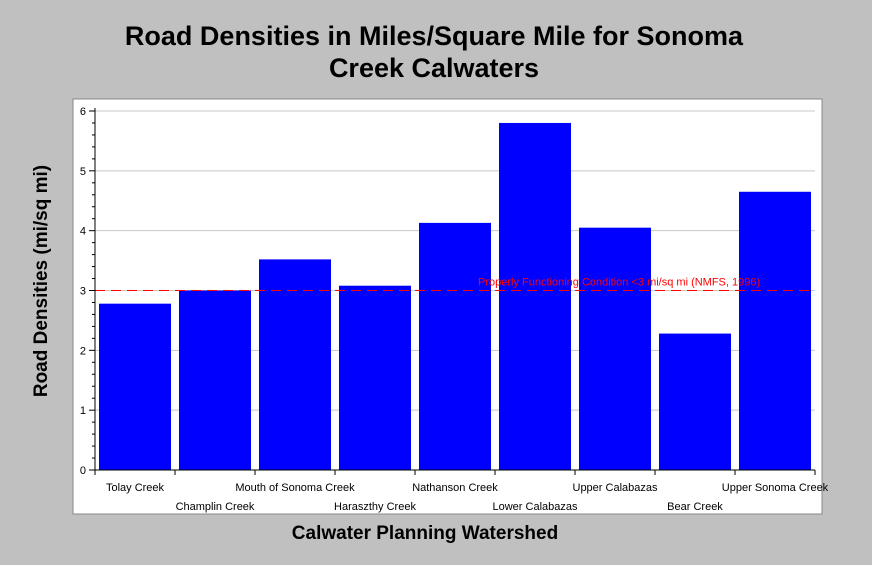 This screenshot has width=872, height=565. What do you see at coordinates (41, 281) in the screenshot?
I see `y-axis-label: Road Densities (mi/sq mi)` at bounding box center [41, 281].